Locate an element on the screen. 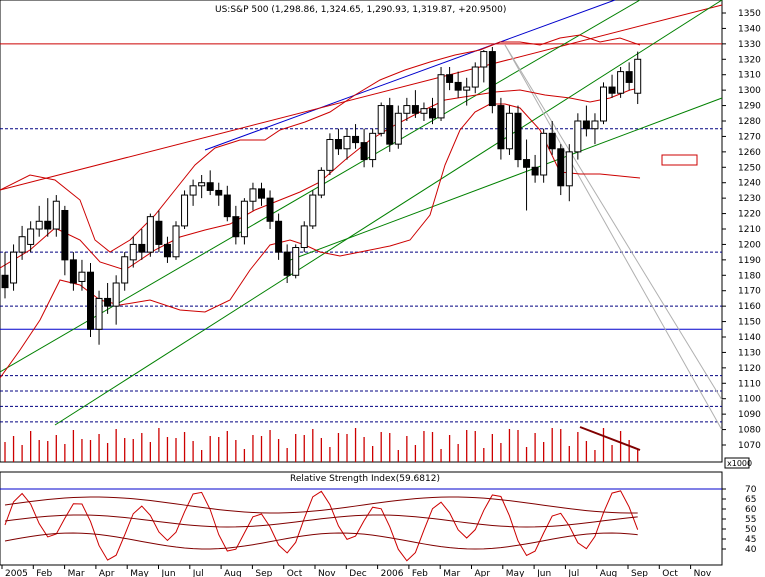 The image size is (765, 577). volume-bars is located at coordinates (322, 444).